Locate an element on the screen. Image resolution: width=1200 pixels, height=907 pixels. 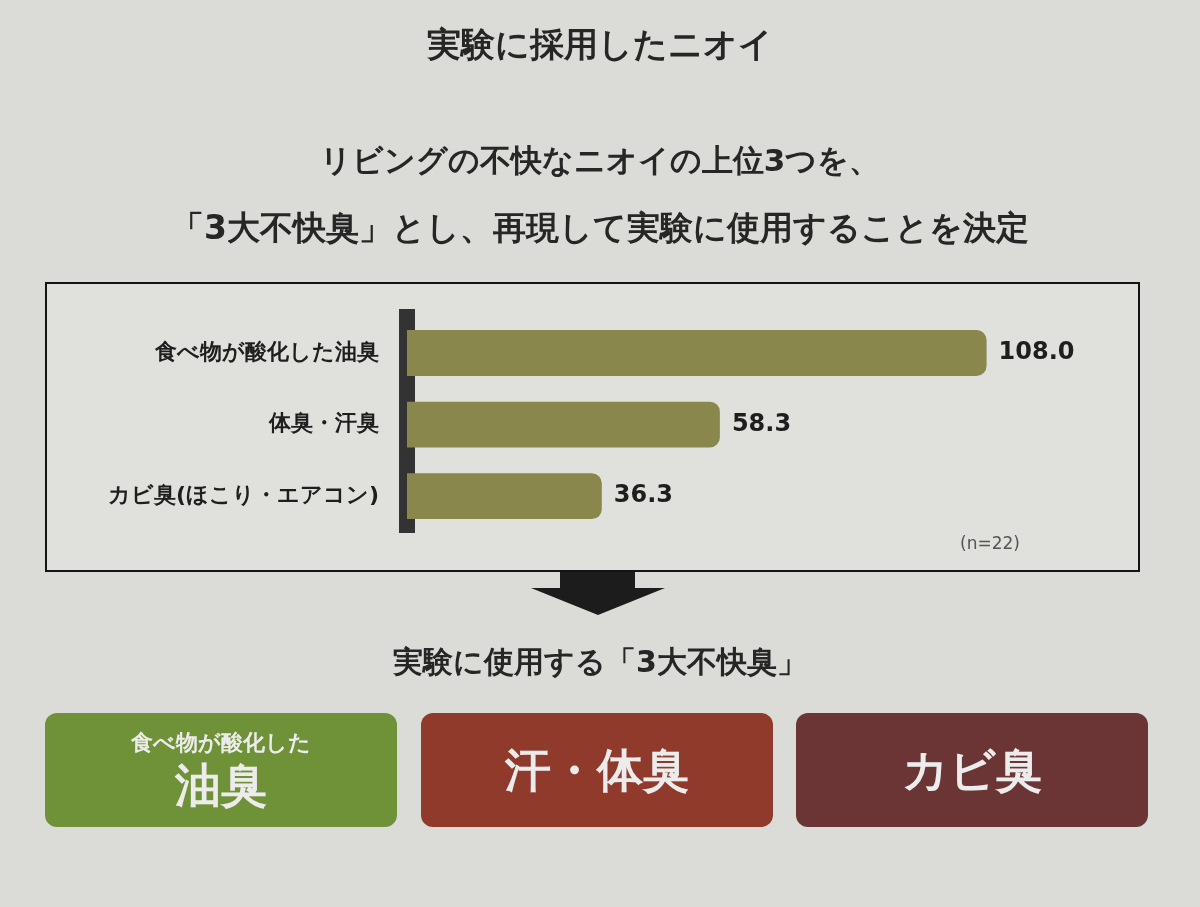
data-label: 58.3 is located at coordinates (761, 422).